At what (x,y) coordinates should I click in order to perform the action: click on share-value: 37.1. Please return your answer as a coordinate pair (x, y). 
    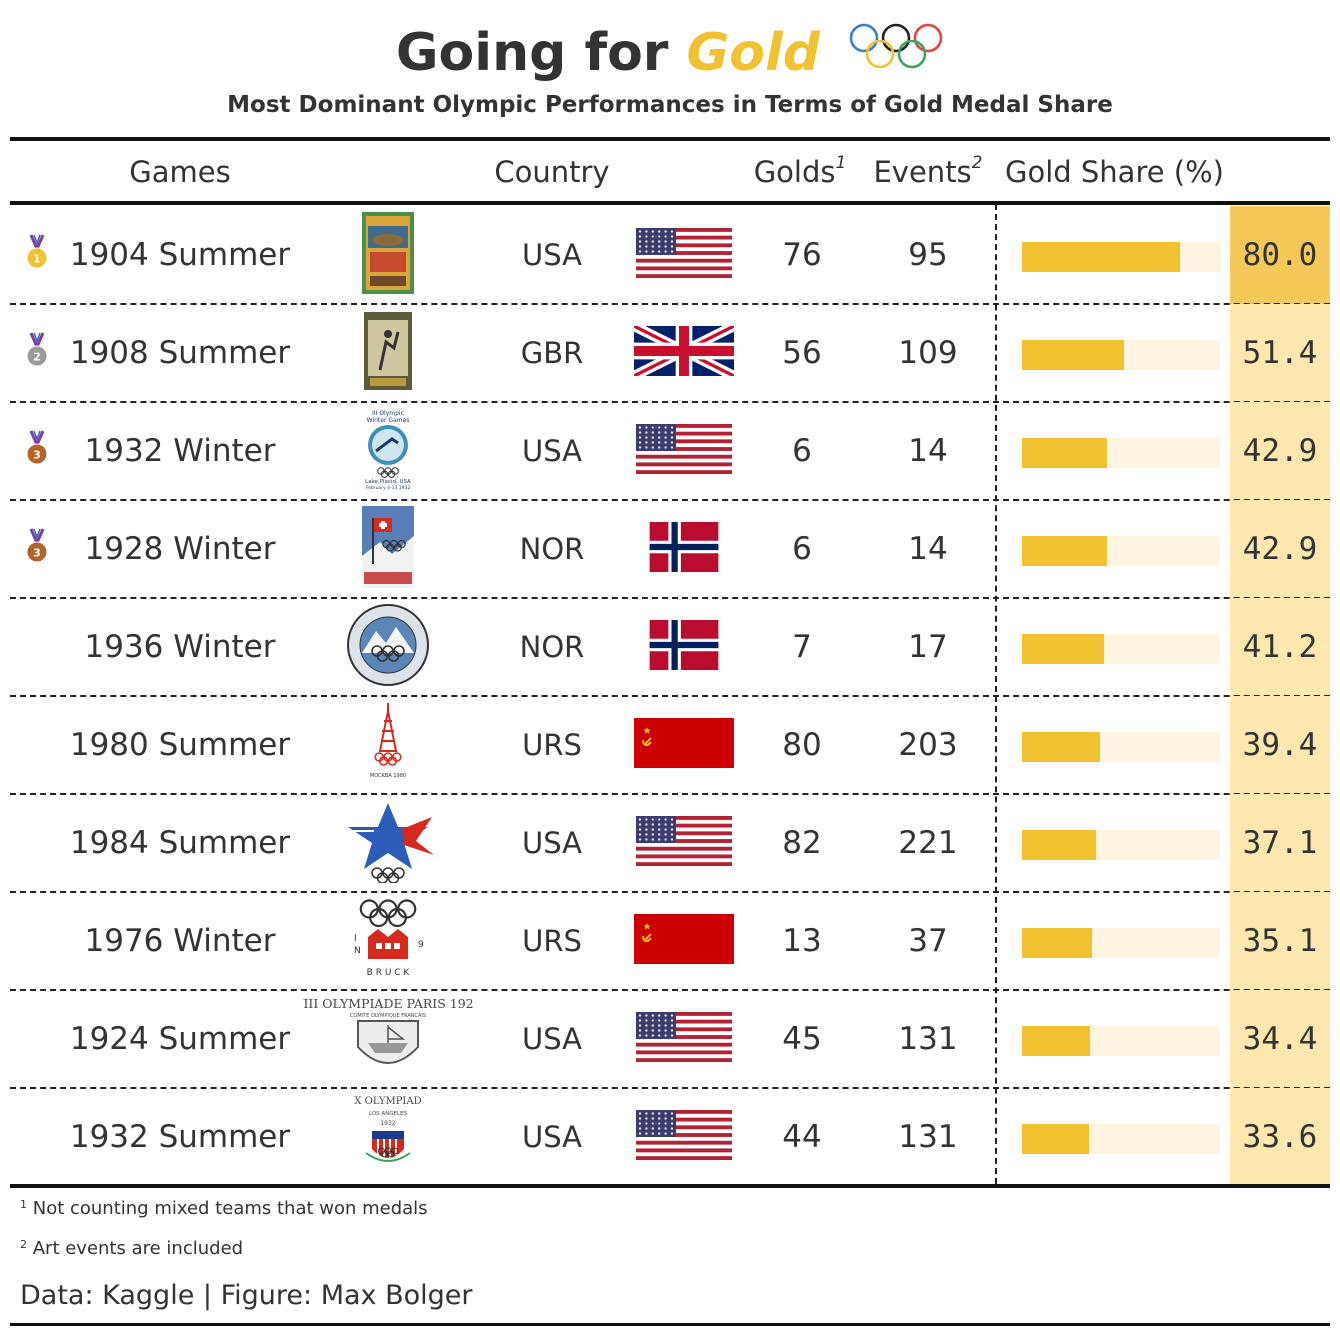
    Looking at the image, I should click on (1280, 843).